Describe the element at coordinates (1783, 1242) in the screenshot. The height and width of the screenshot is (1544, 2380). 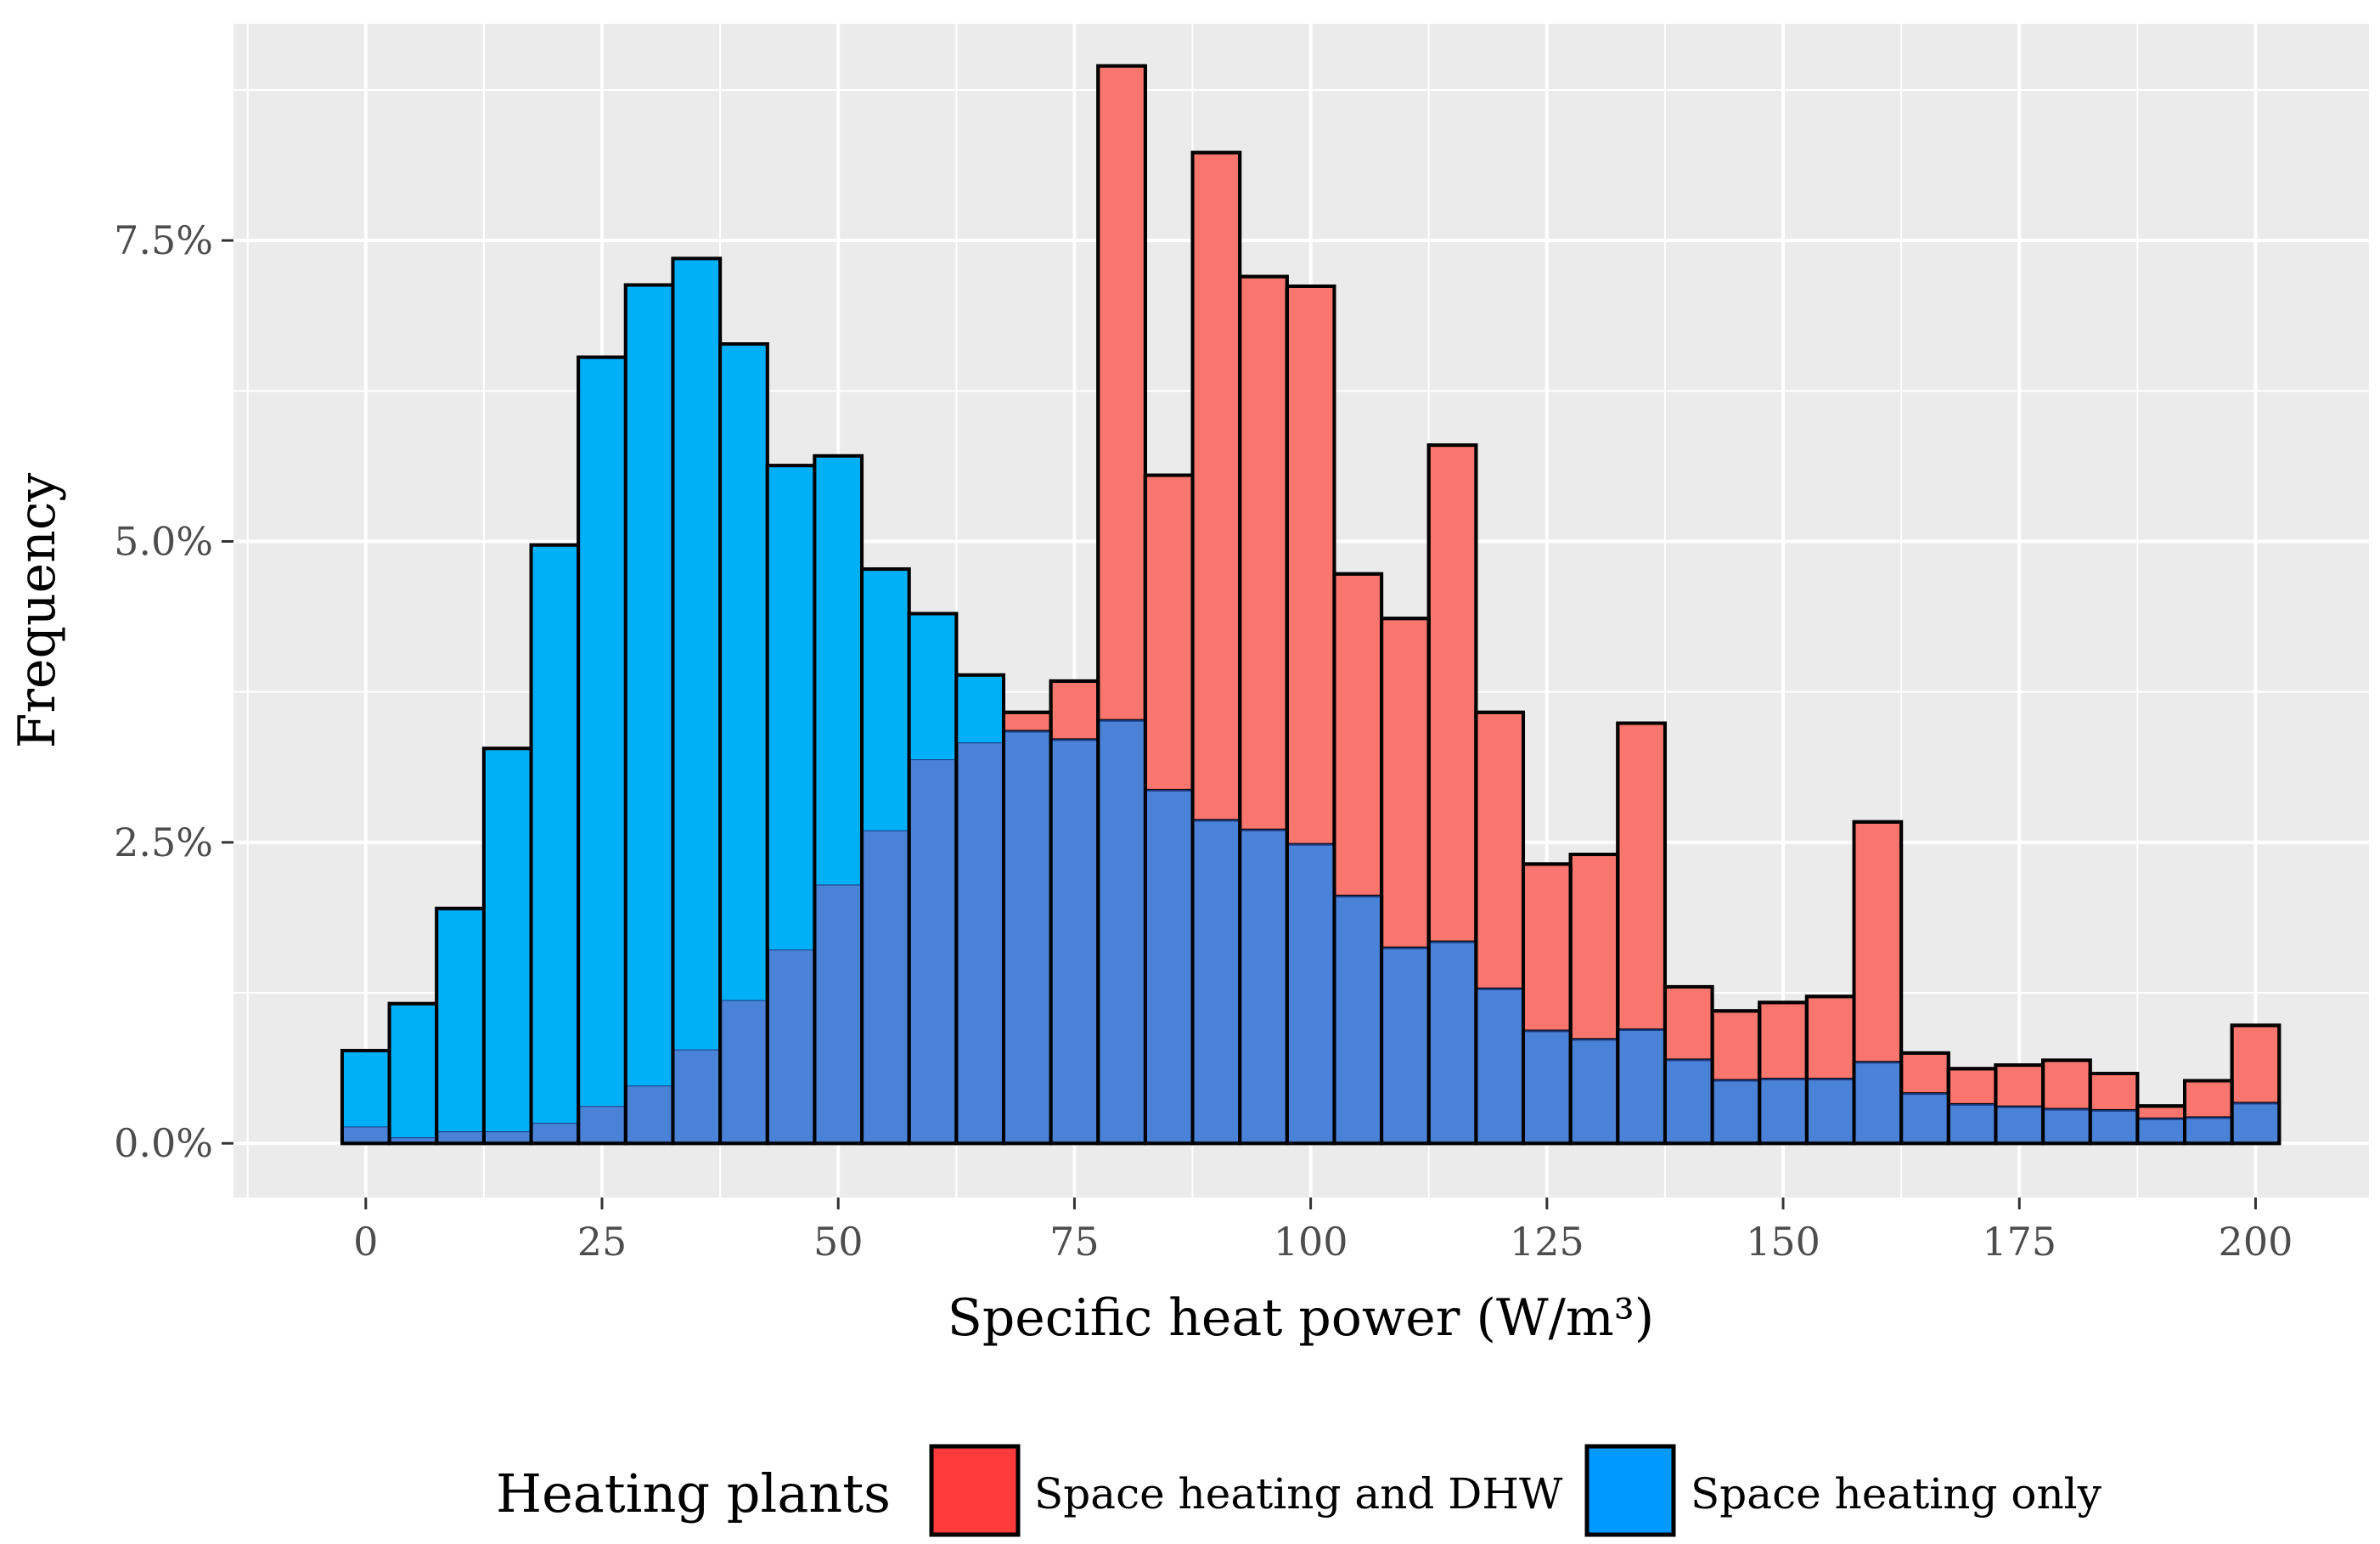
I see `x-tick-label: 150` at that location.